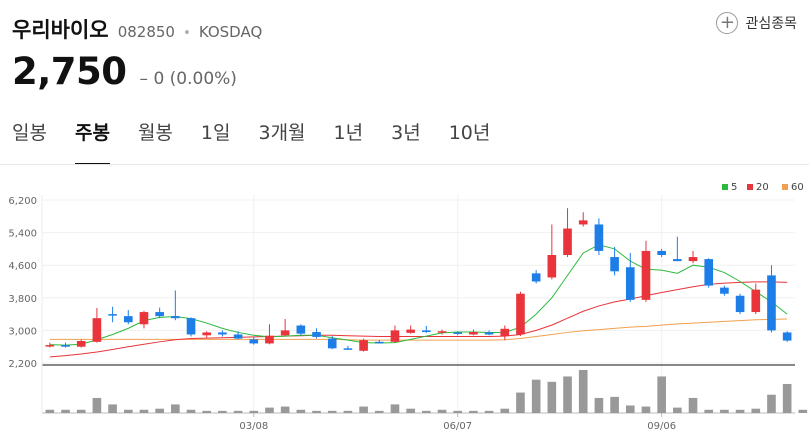  I want to click on stock-name: 우리바이오, so click(60, 30).